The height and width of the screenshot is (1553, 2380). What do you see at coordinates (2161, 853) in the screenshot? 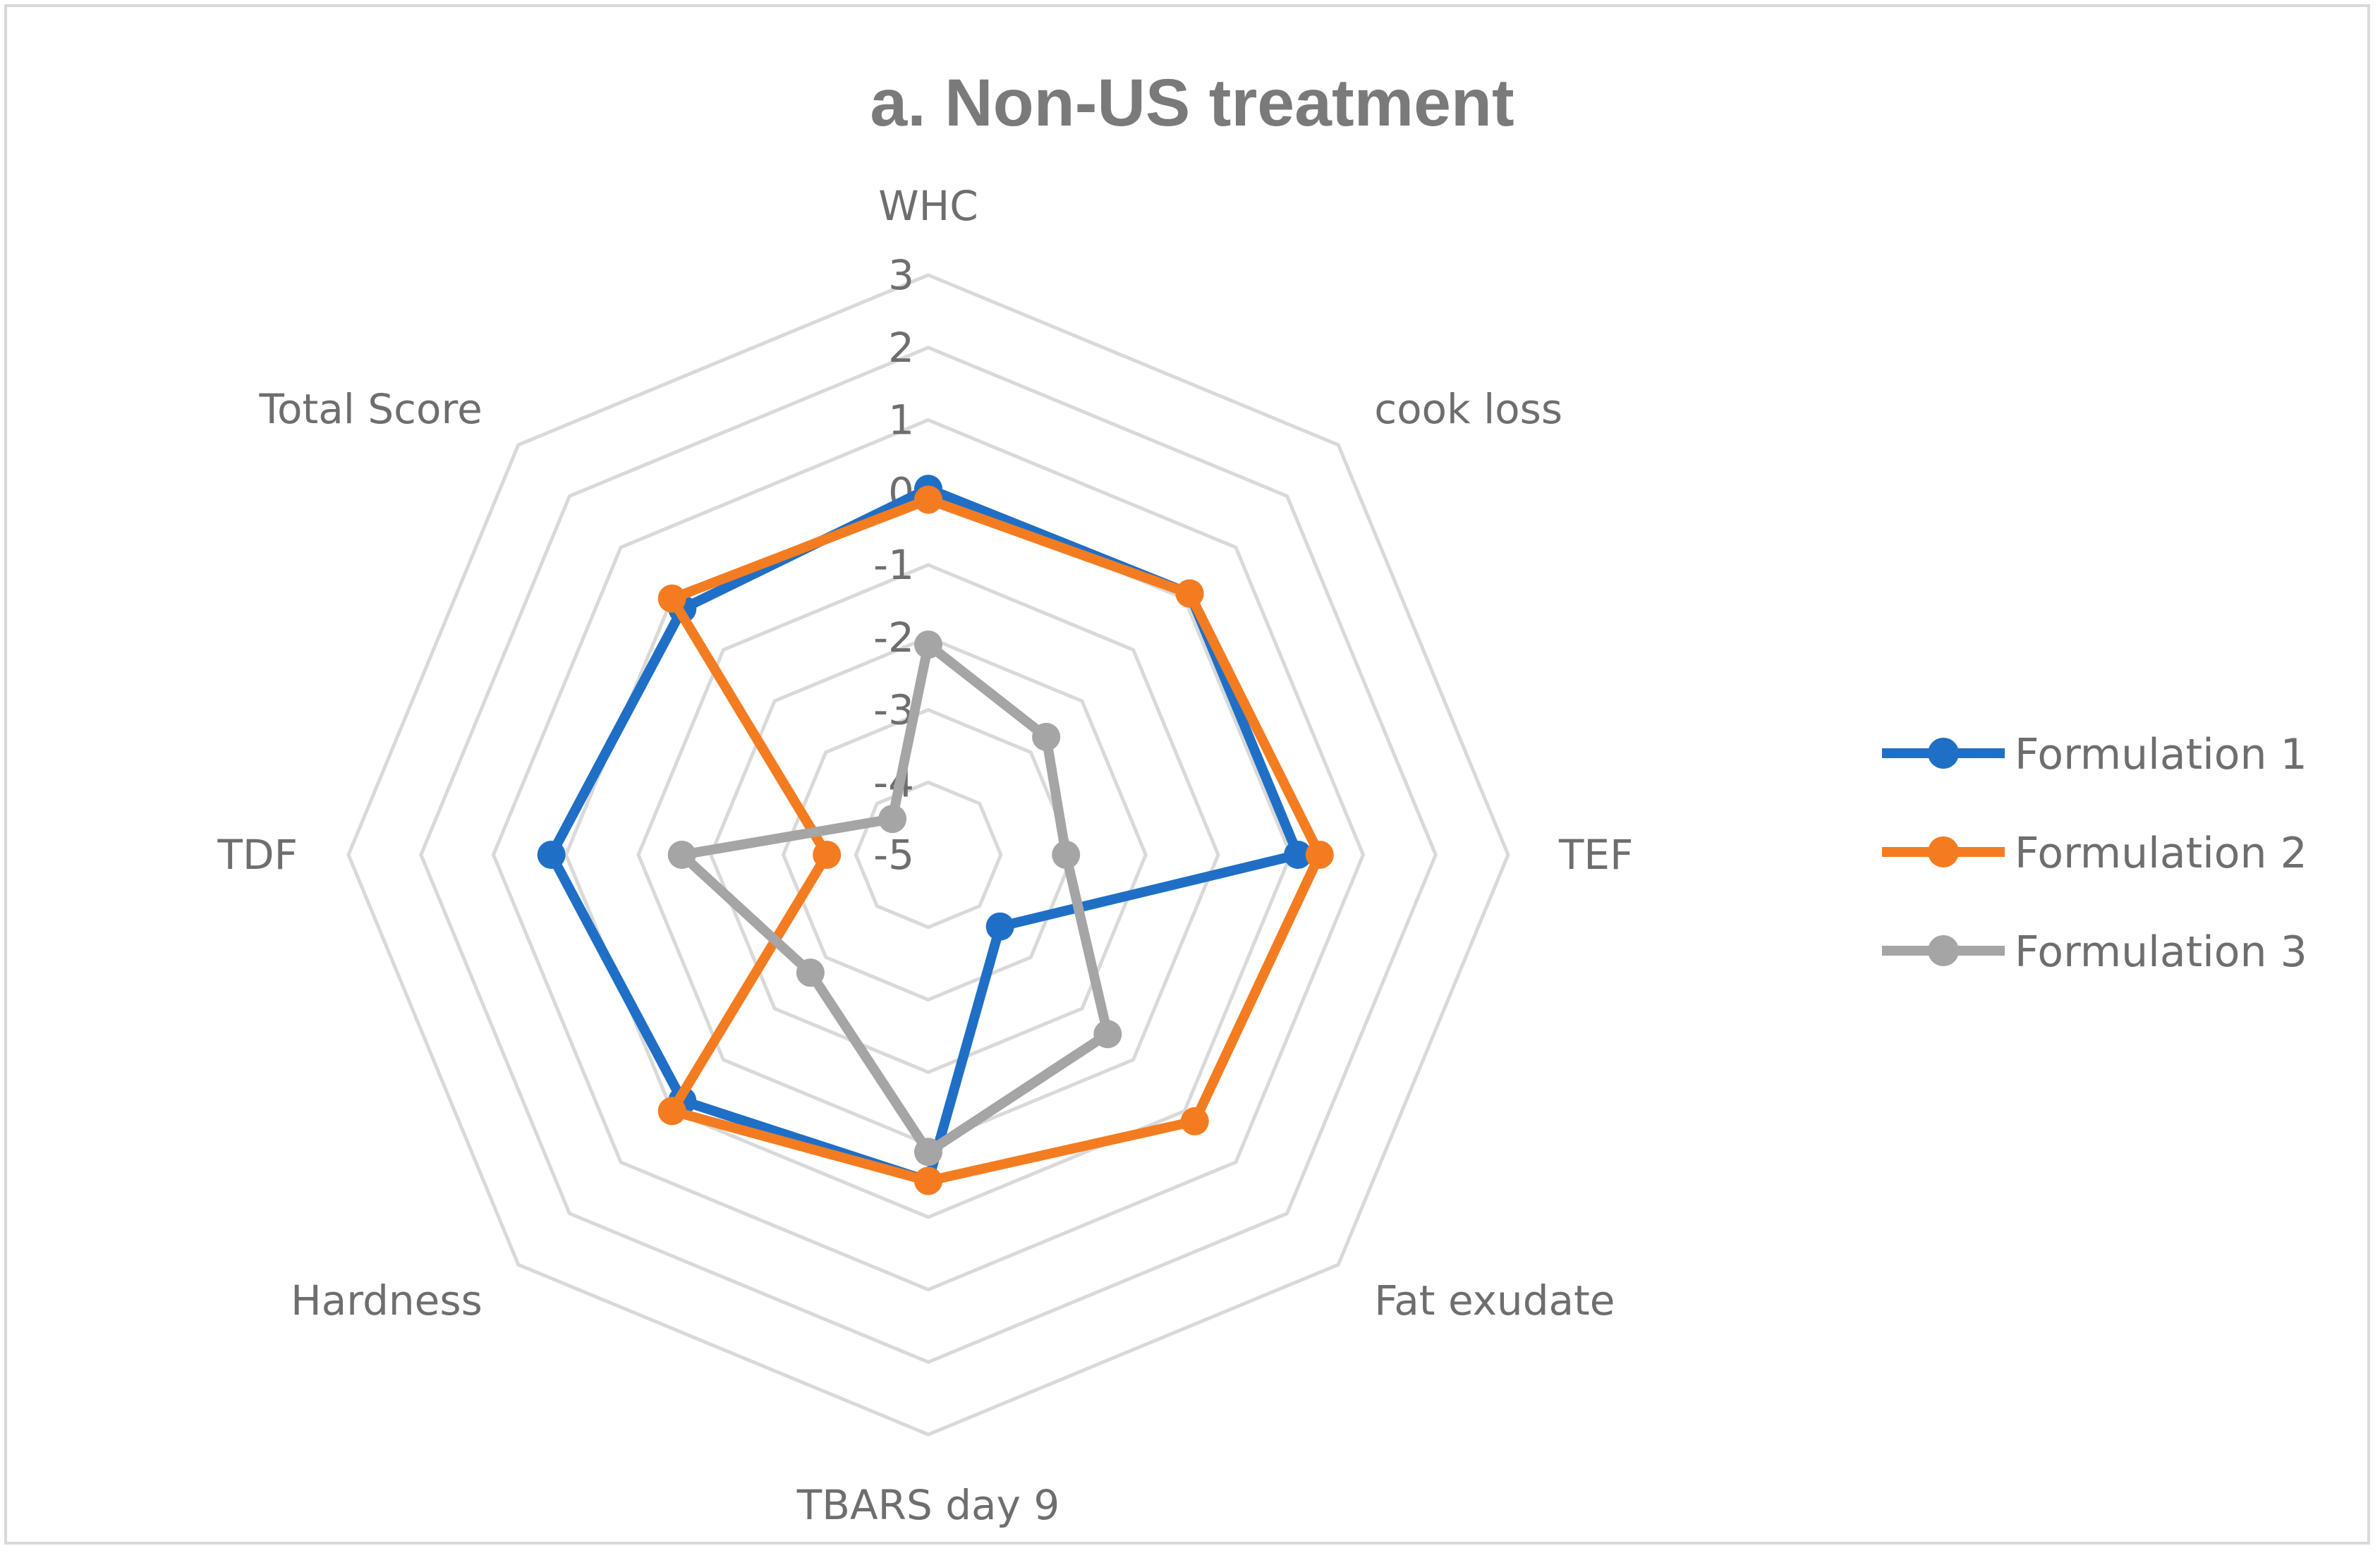
I see `legend-label-2: Formulation 2` at bounding box center [2161, 853].